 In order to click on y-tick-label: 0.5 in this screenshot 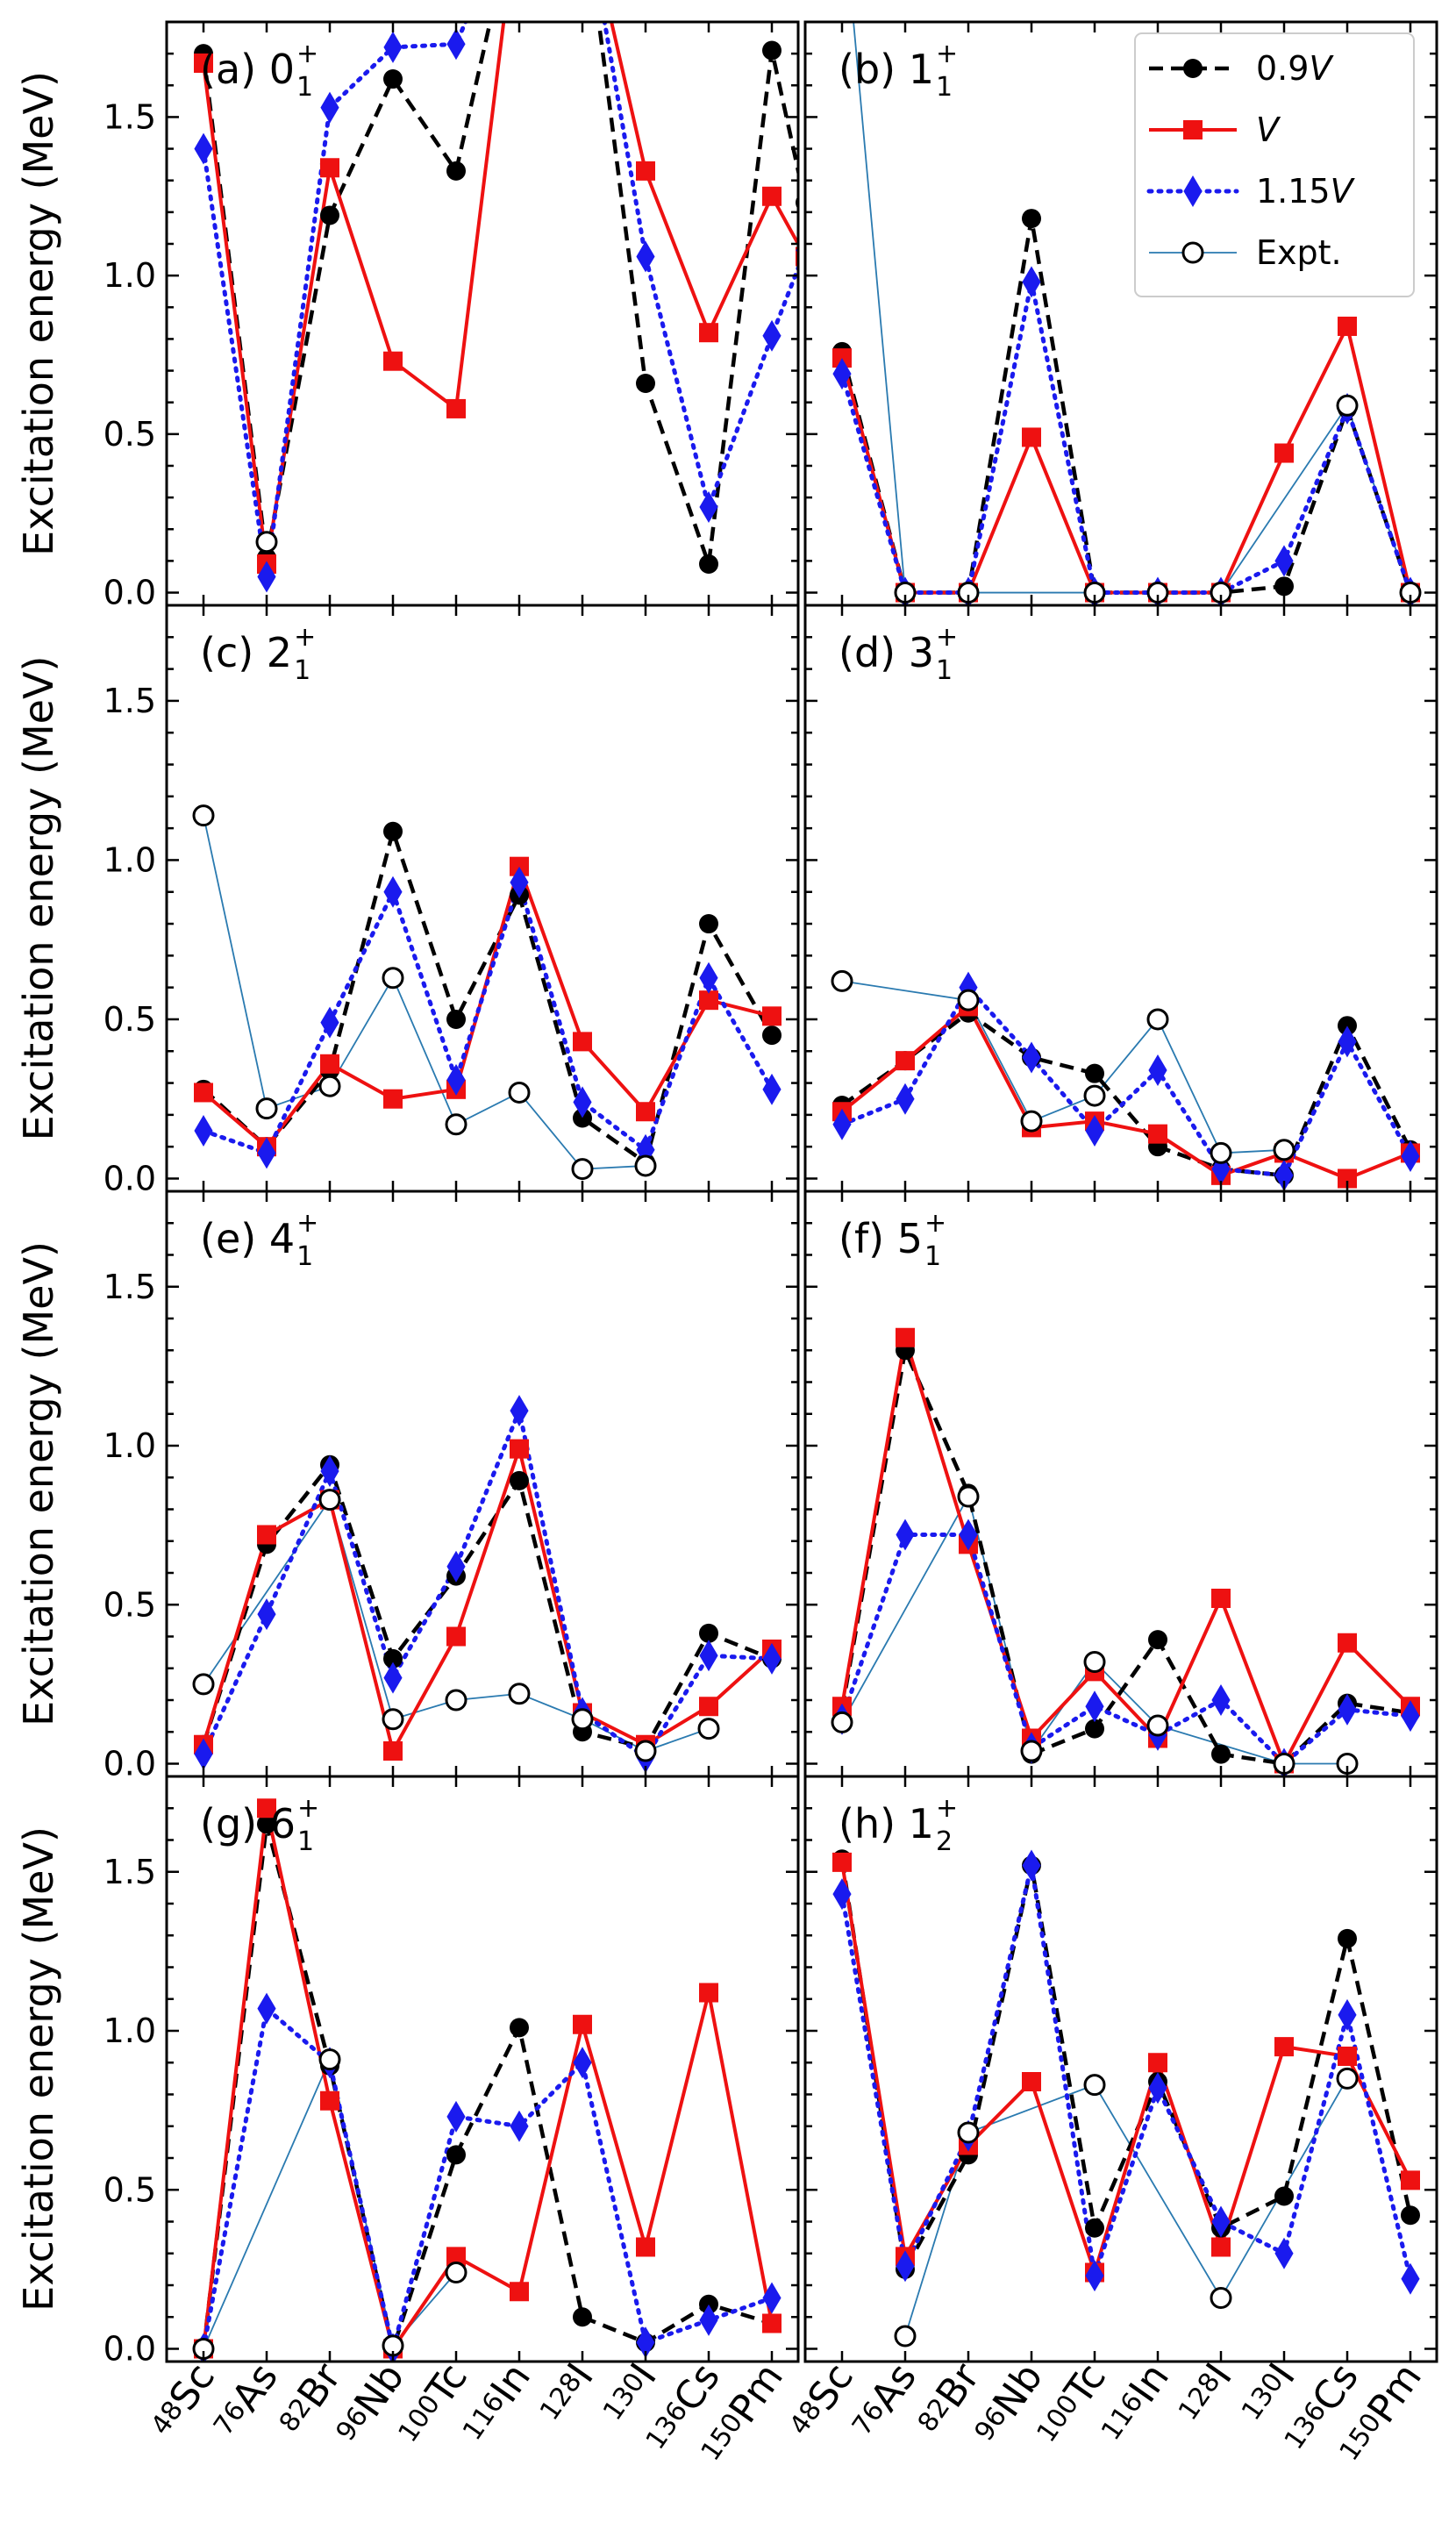, I will do `click(129, 1019)`.